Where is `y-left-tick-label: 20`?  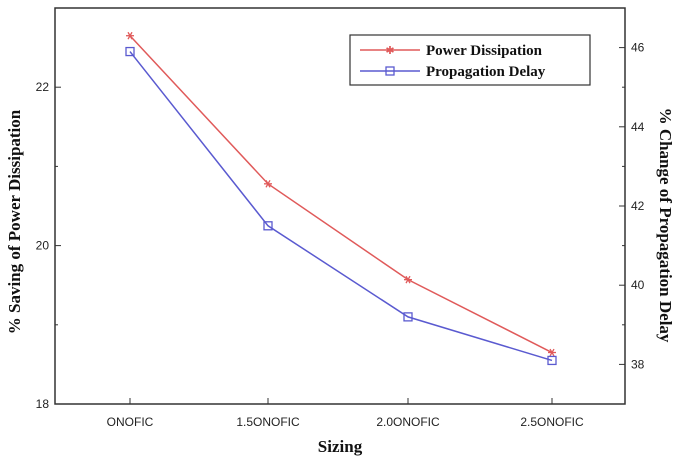 y-left-tick-label: 20 is located at coordinates (43, 246).